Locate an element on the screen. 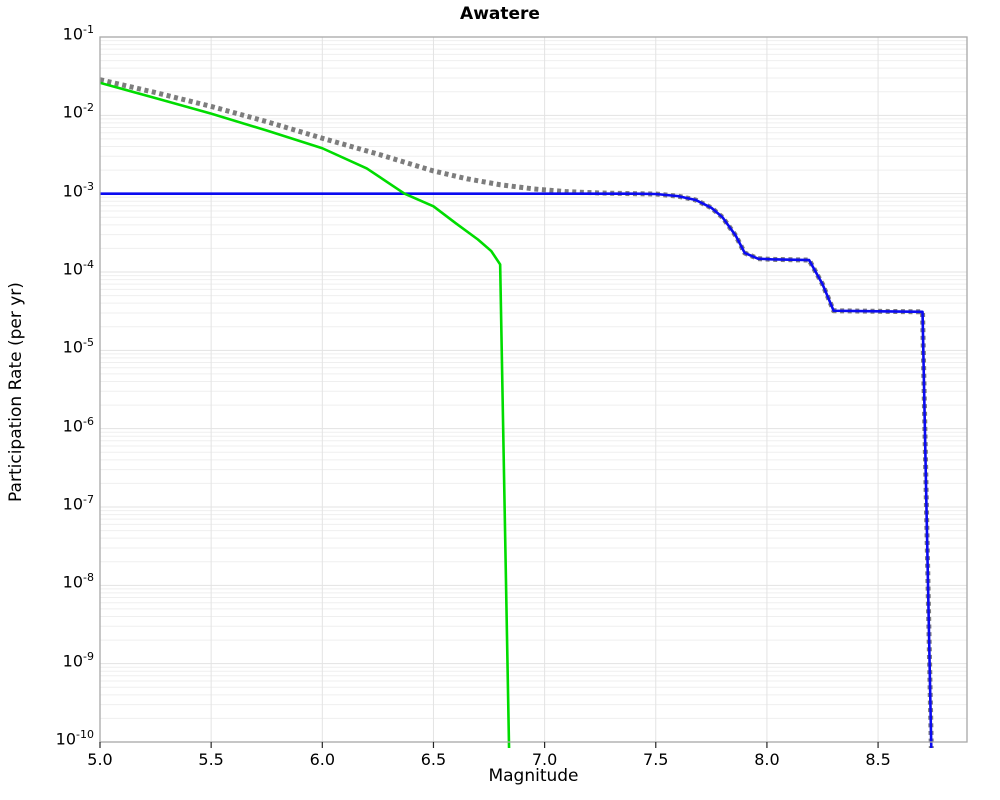 This screenshot has width=1000, height=800. y-tick-label: 10⁻⁴ is located at coordinates (78, 268).